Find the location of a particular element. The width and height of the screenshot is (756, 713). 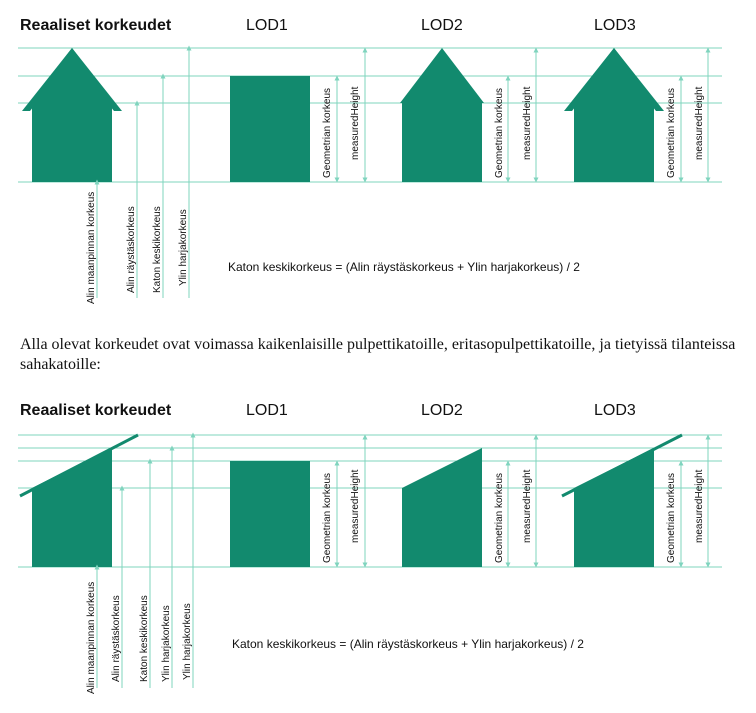

section-1-title-lod1: LOD1 is located at coordinates (267, 25).